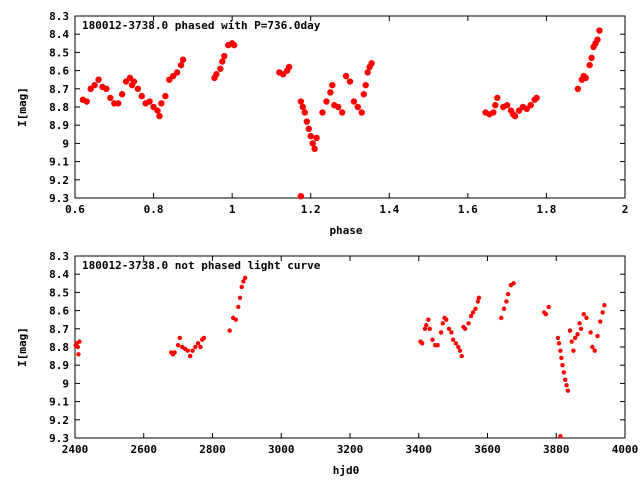  Describe the element at coordinates (468, 209) in the screenshot. I see `phased-x-tick-label: 1.6` at that location.